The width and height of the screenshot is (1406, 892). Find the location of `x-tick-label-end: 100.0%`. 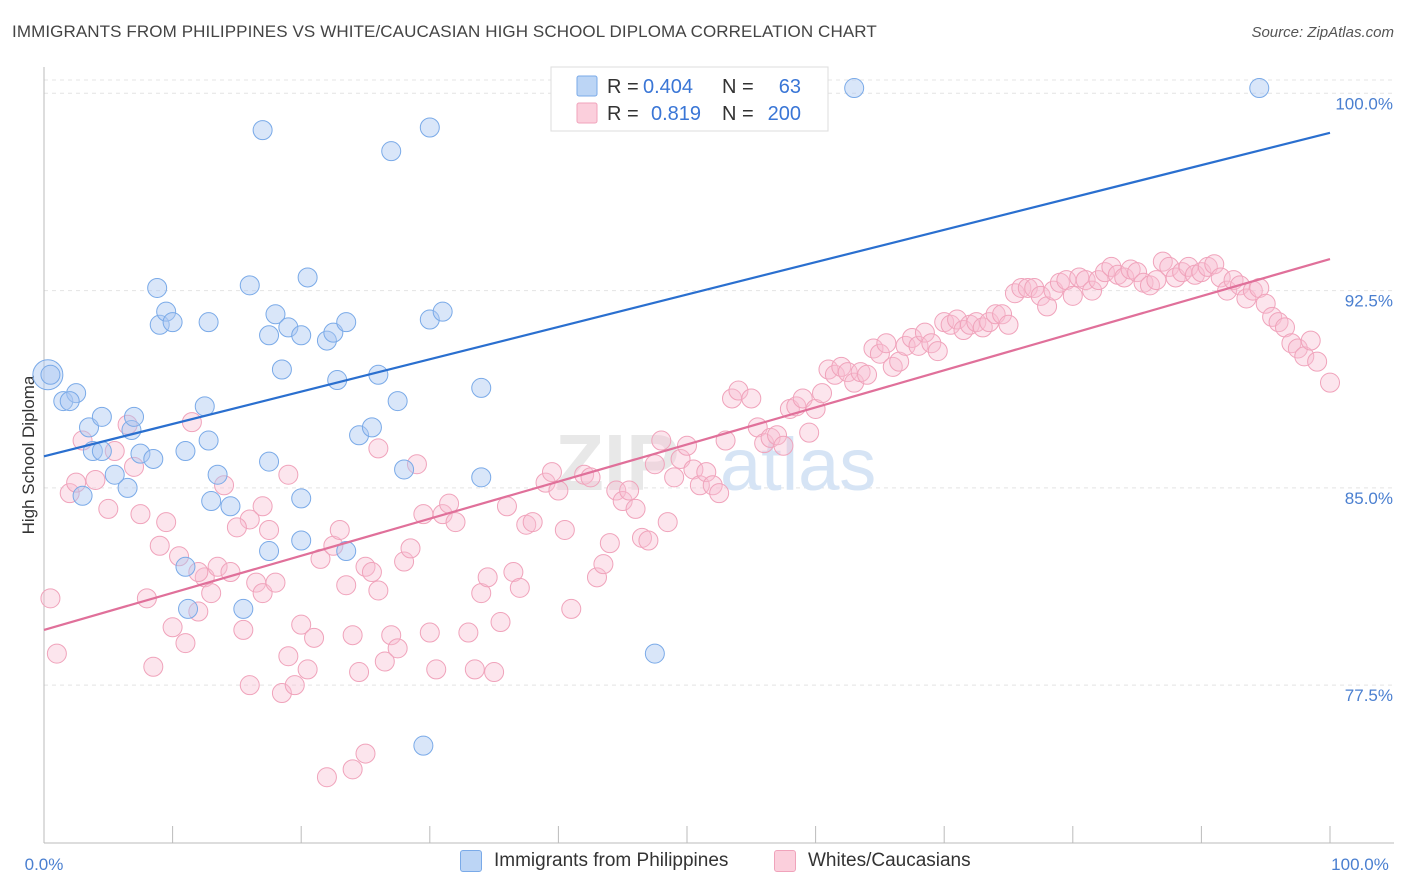

x-tick-label-end: 100.0% is located at coordinates (1360, 864).